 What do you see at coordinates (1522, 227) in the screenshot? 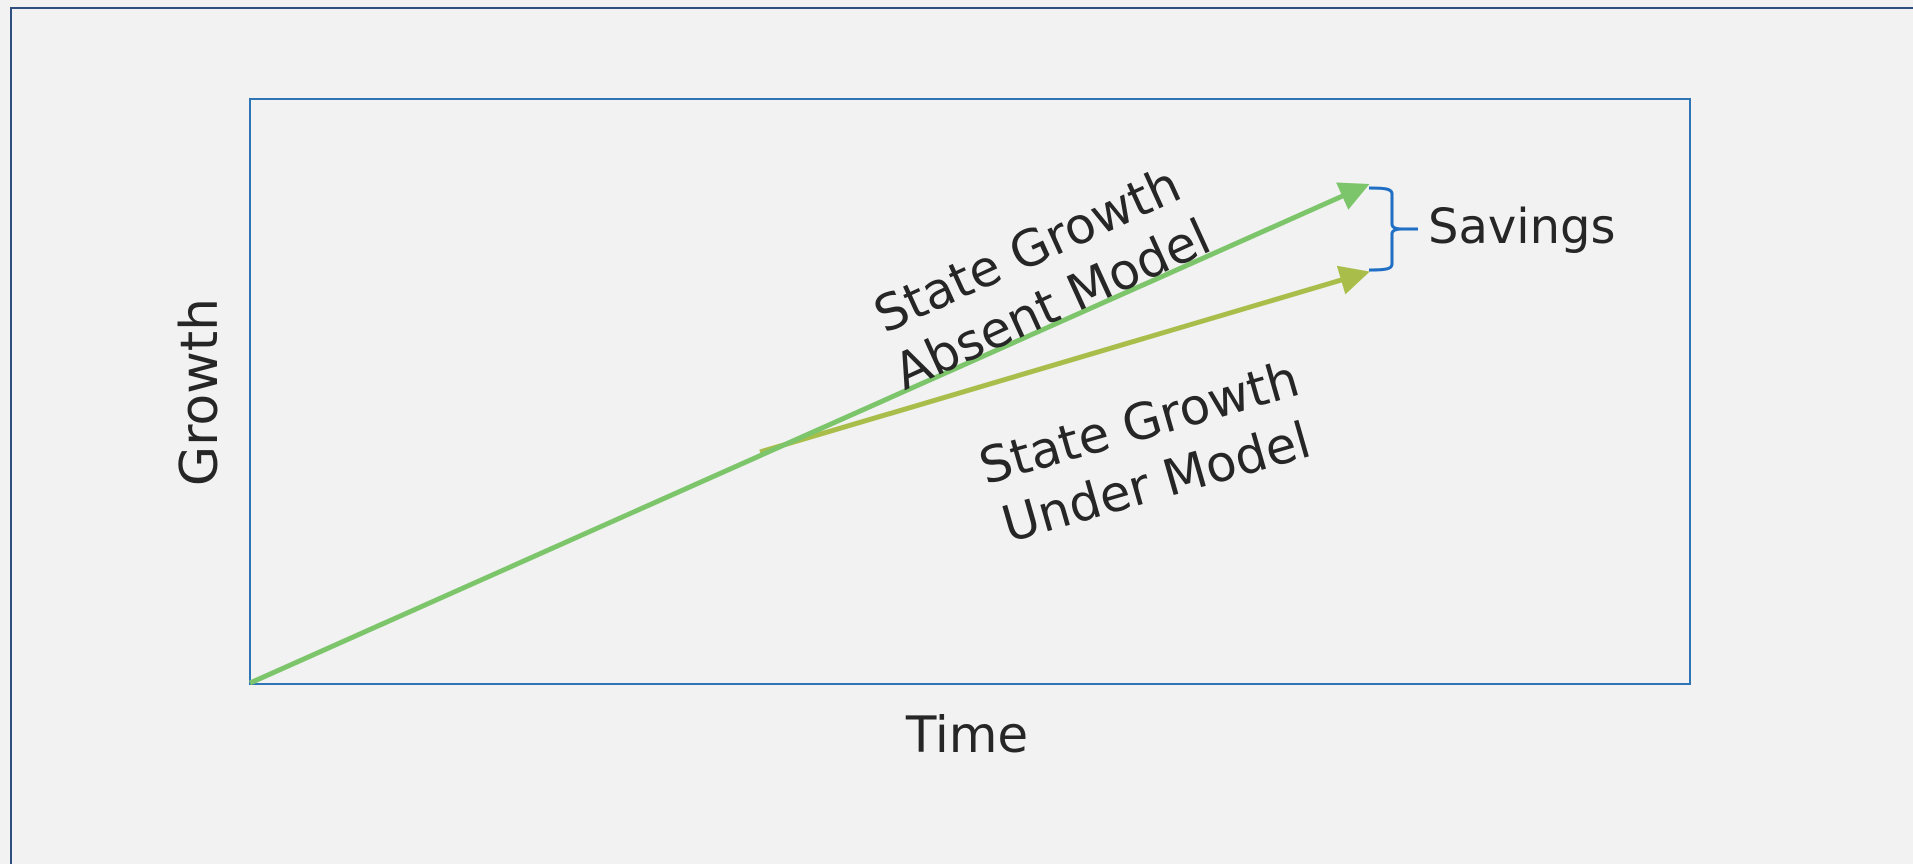
I see `savings-label: Savings` at bounding box center [1522, 227].